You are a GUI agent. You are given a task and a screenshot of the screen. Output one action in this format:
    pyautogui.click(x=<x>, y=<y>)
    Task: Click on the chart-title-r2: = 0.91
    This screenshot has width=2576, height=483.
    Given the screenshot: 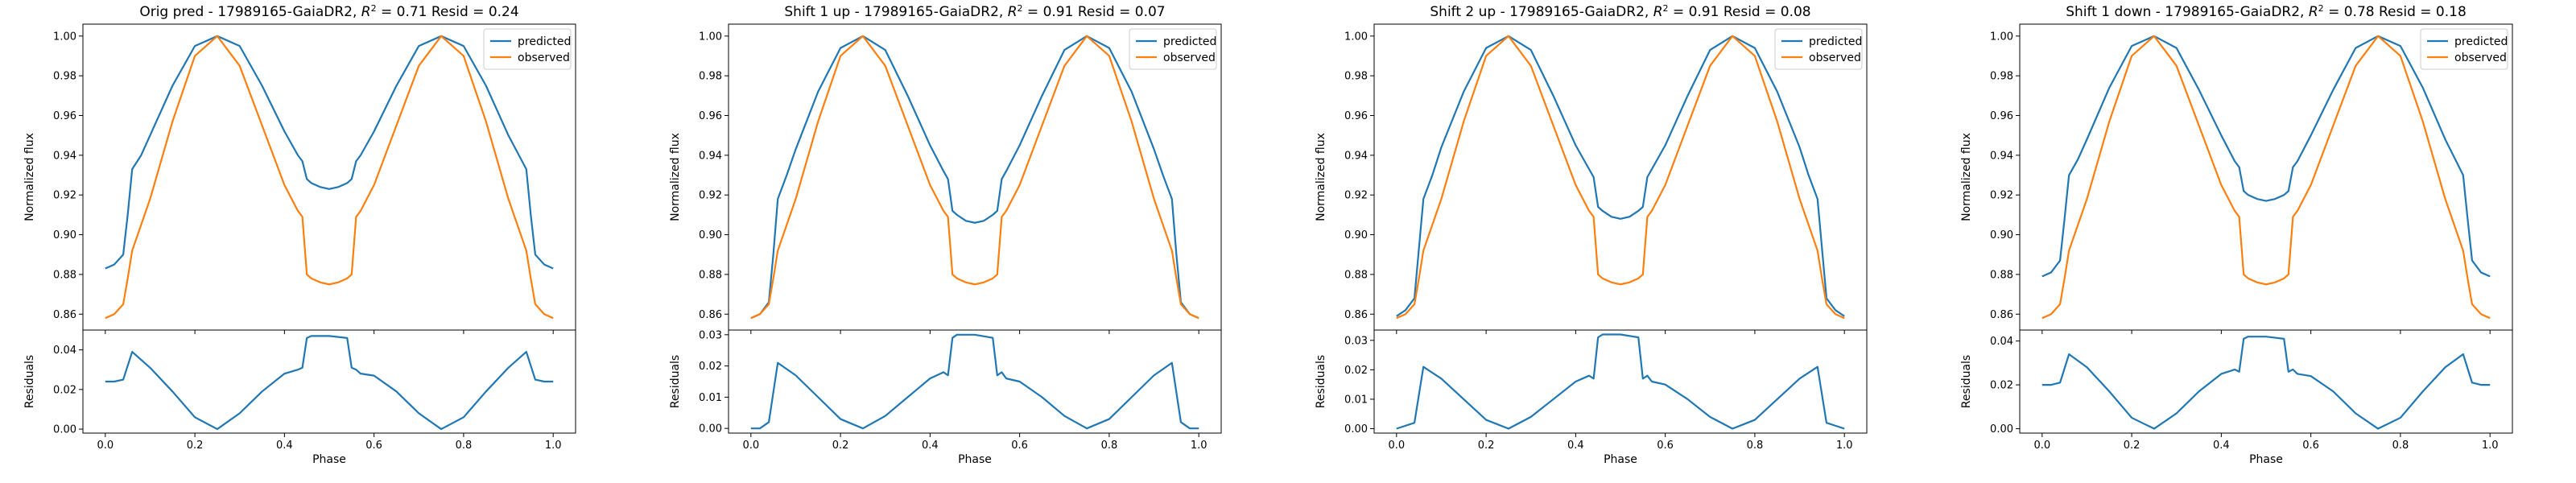 What is the action you would take?
    pyautogui.click(x=1694, y=12)
    